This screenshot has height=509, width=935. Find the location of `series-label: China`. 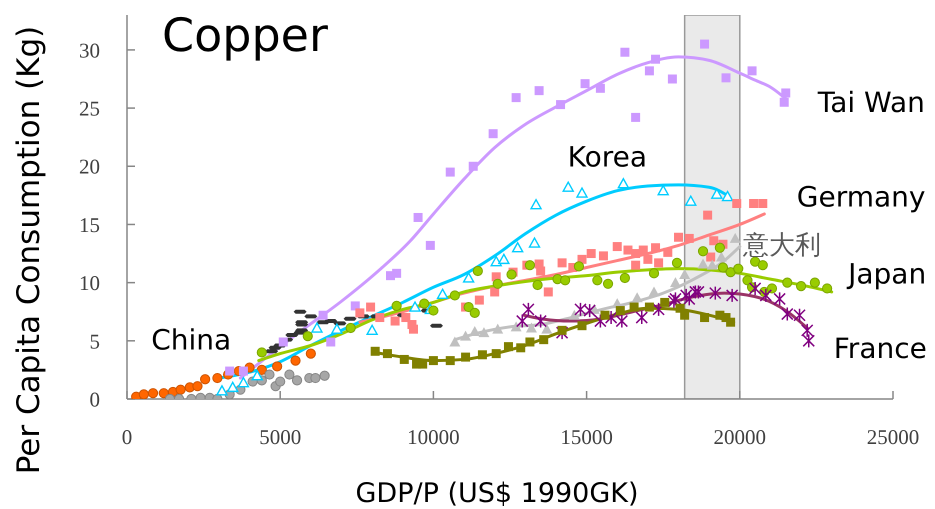

series-label: China is located at coordinates (191, 339).